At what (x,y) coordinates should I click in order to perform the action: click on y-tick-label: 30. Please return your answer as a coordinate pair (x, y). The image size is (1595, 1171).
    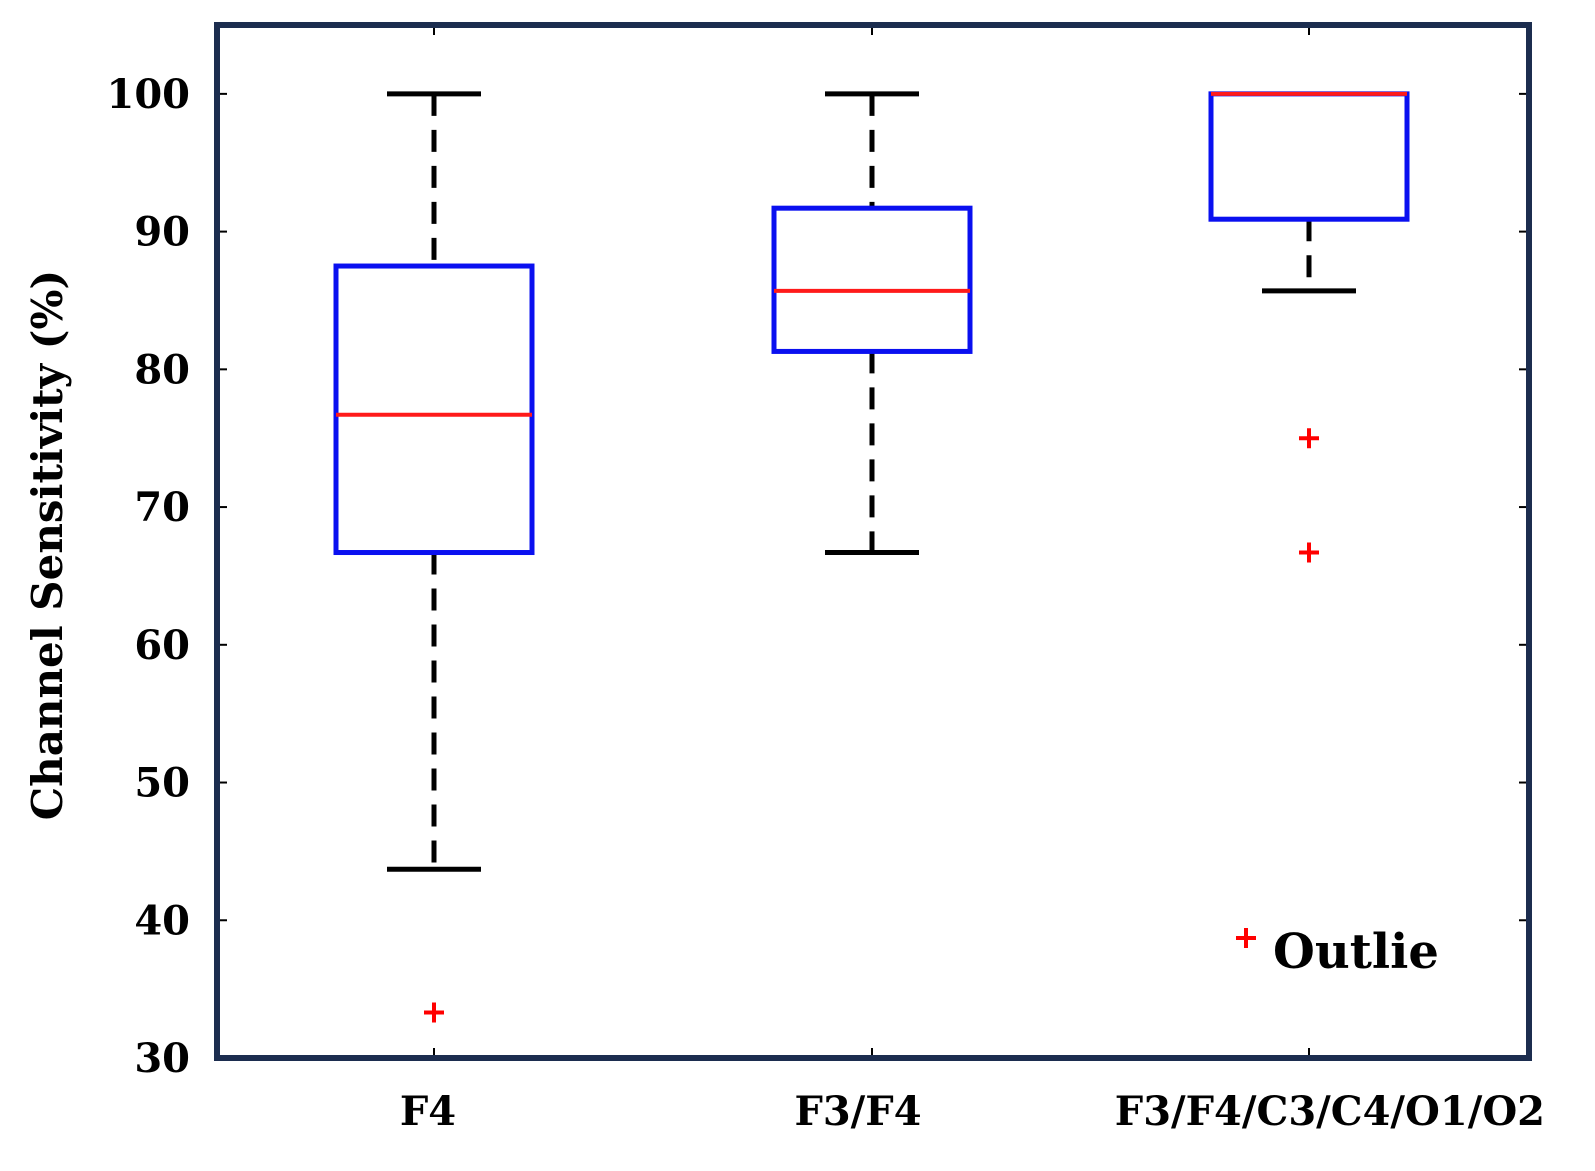
    Looking at the image, I should click on (162, 1058).